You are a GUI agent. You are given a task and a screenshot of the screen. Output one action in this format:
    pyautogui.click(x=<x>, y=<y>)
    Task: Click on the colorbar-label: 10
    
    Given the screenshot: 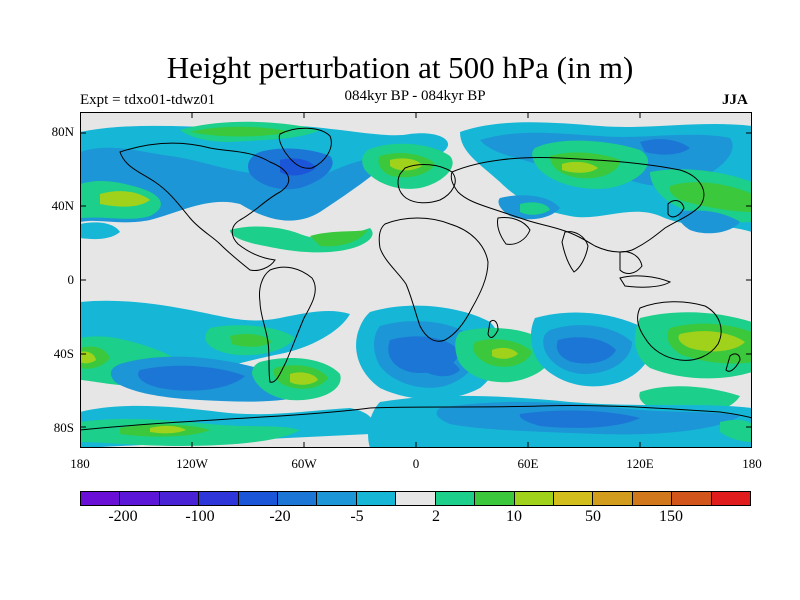 What is the action you would take?
    pyautogui.click(x=514, y=516)
    